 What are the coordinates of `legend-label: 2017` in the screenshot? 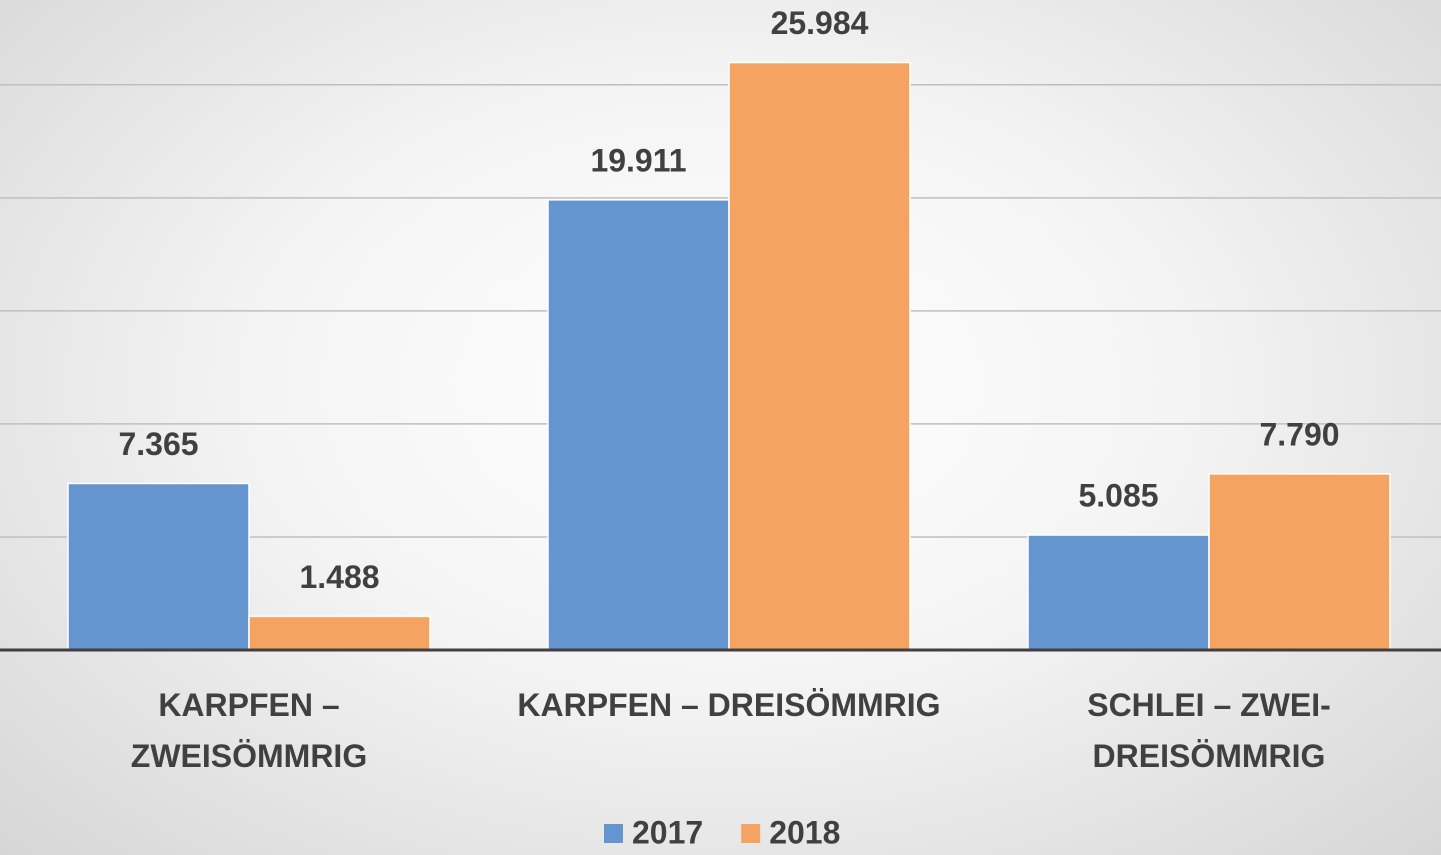 It's located at (667, 832).